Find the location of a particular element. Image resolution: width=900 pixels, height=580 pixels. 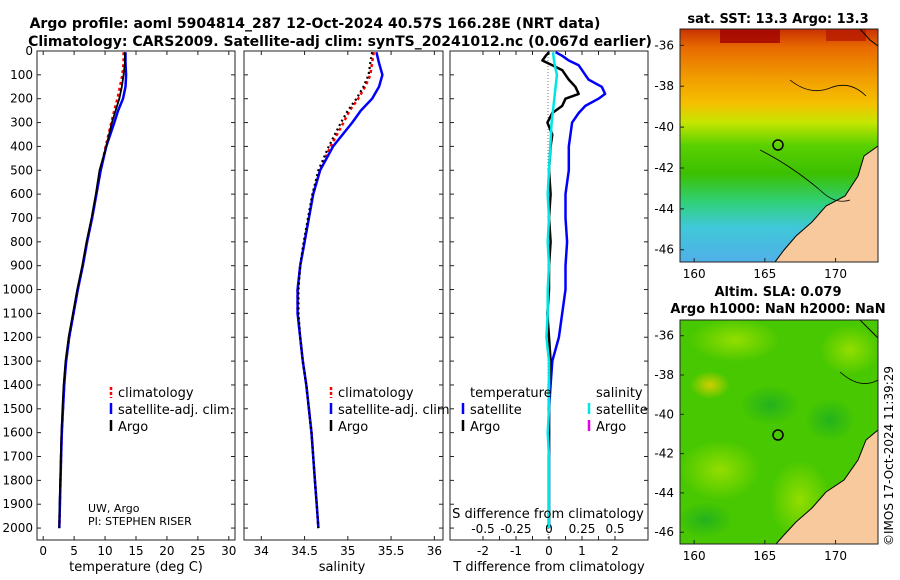

y-tick-label: 700 is located at coordinates (21, 218).